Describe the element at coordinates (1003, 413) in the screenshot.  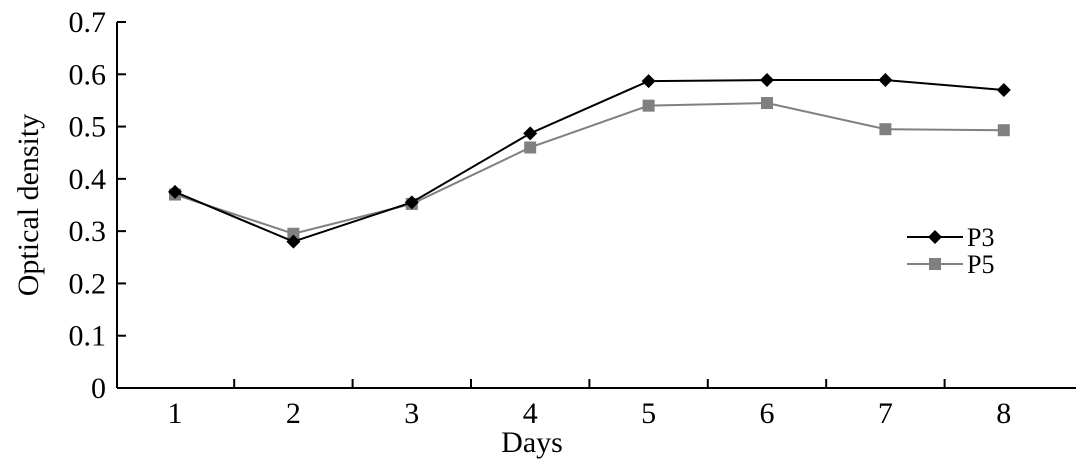
I see `x-tick-label: 8` at that location.